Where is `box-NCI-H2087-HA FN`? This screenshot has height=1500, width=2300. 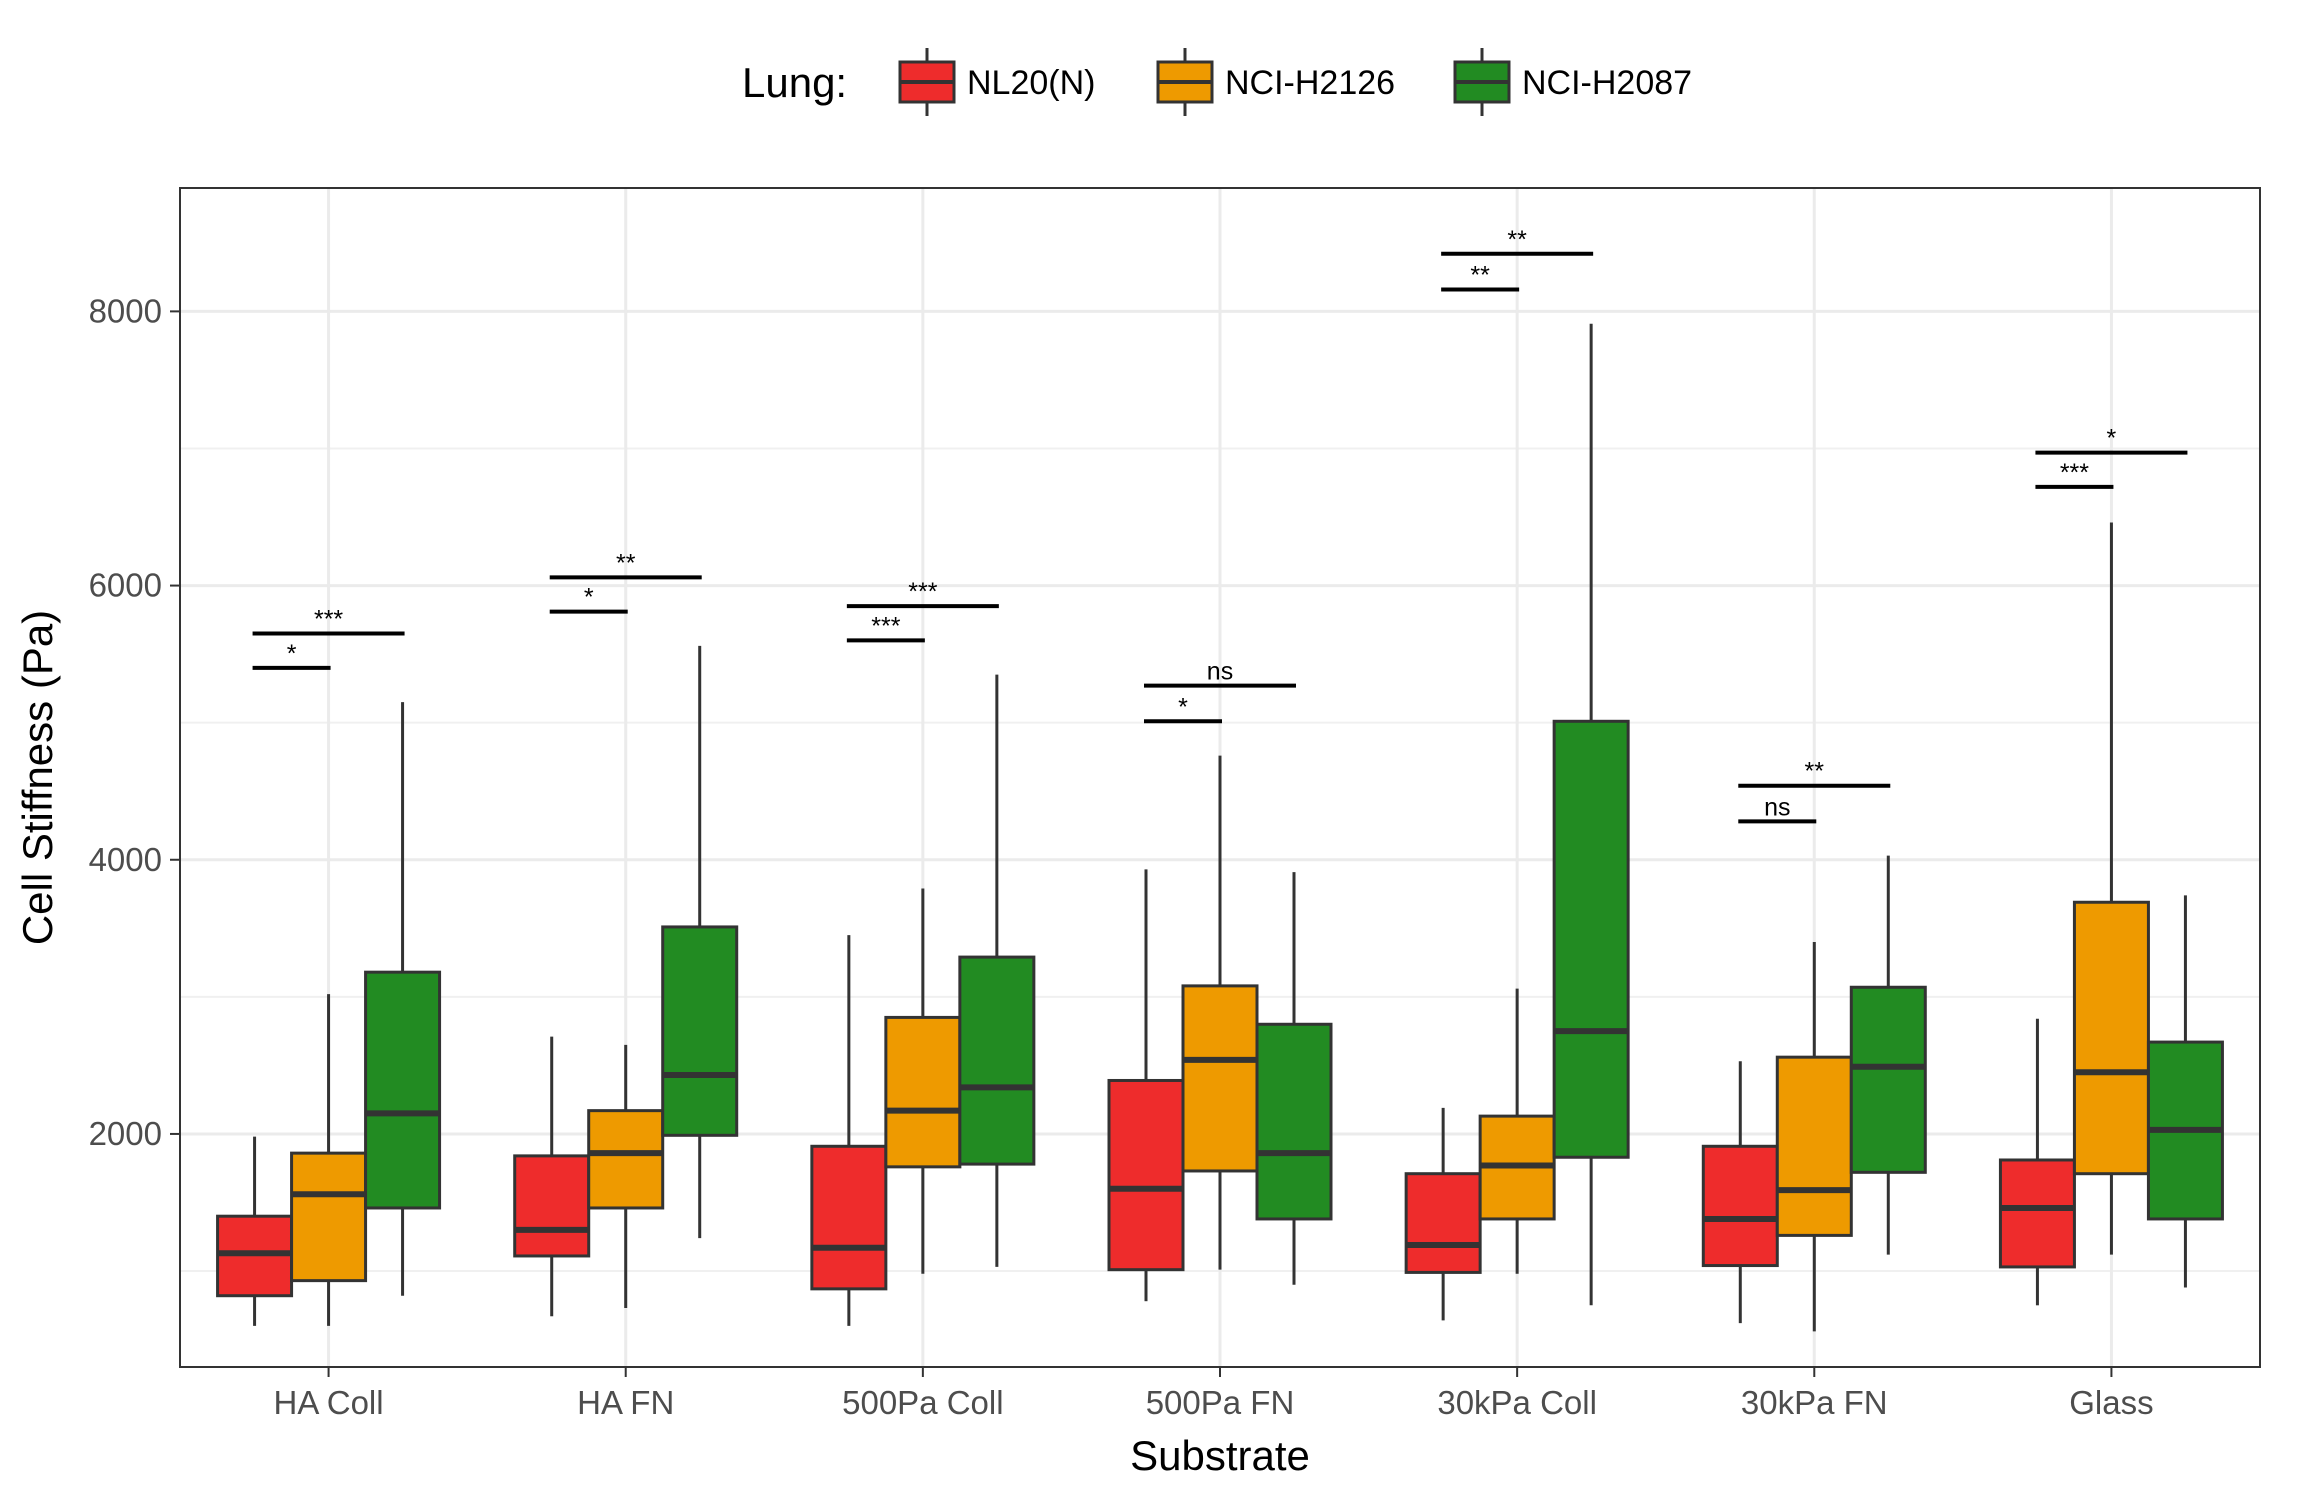
box-NCI-H2087-HA FN is located at coordinates (700, 942).